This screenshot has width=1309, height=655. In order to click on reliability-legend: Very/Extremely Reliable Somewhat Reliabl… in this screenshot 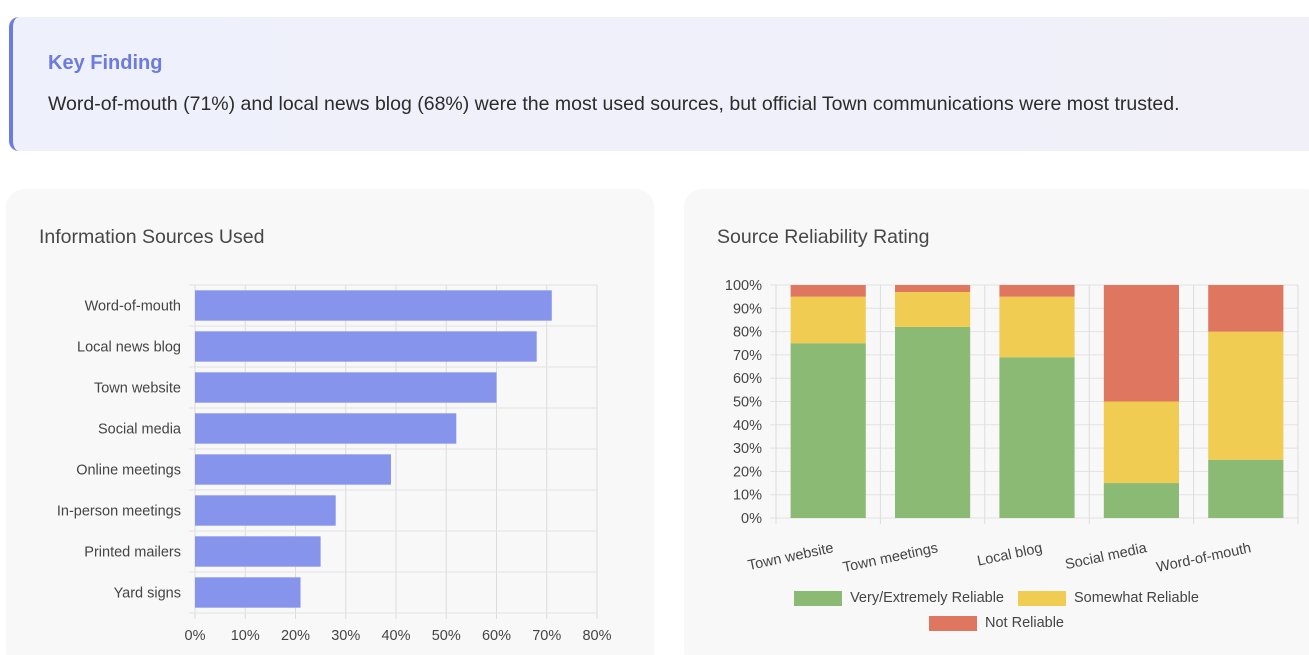, I will do `click(996, 610)`.